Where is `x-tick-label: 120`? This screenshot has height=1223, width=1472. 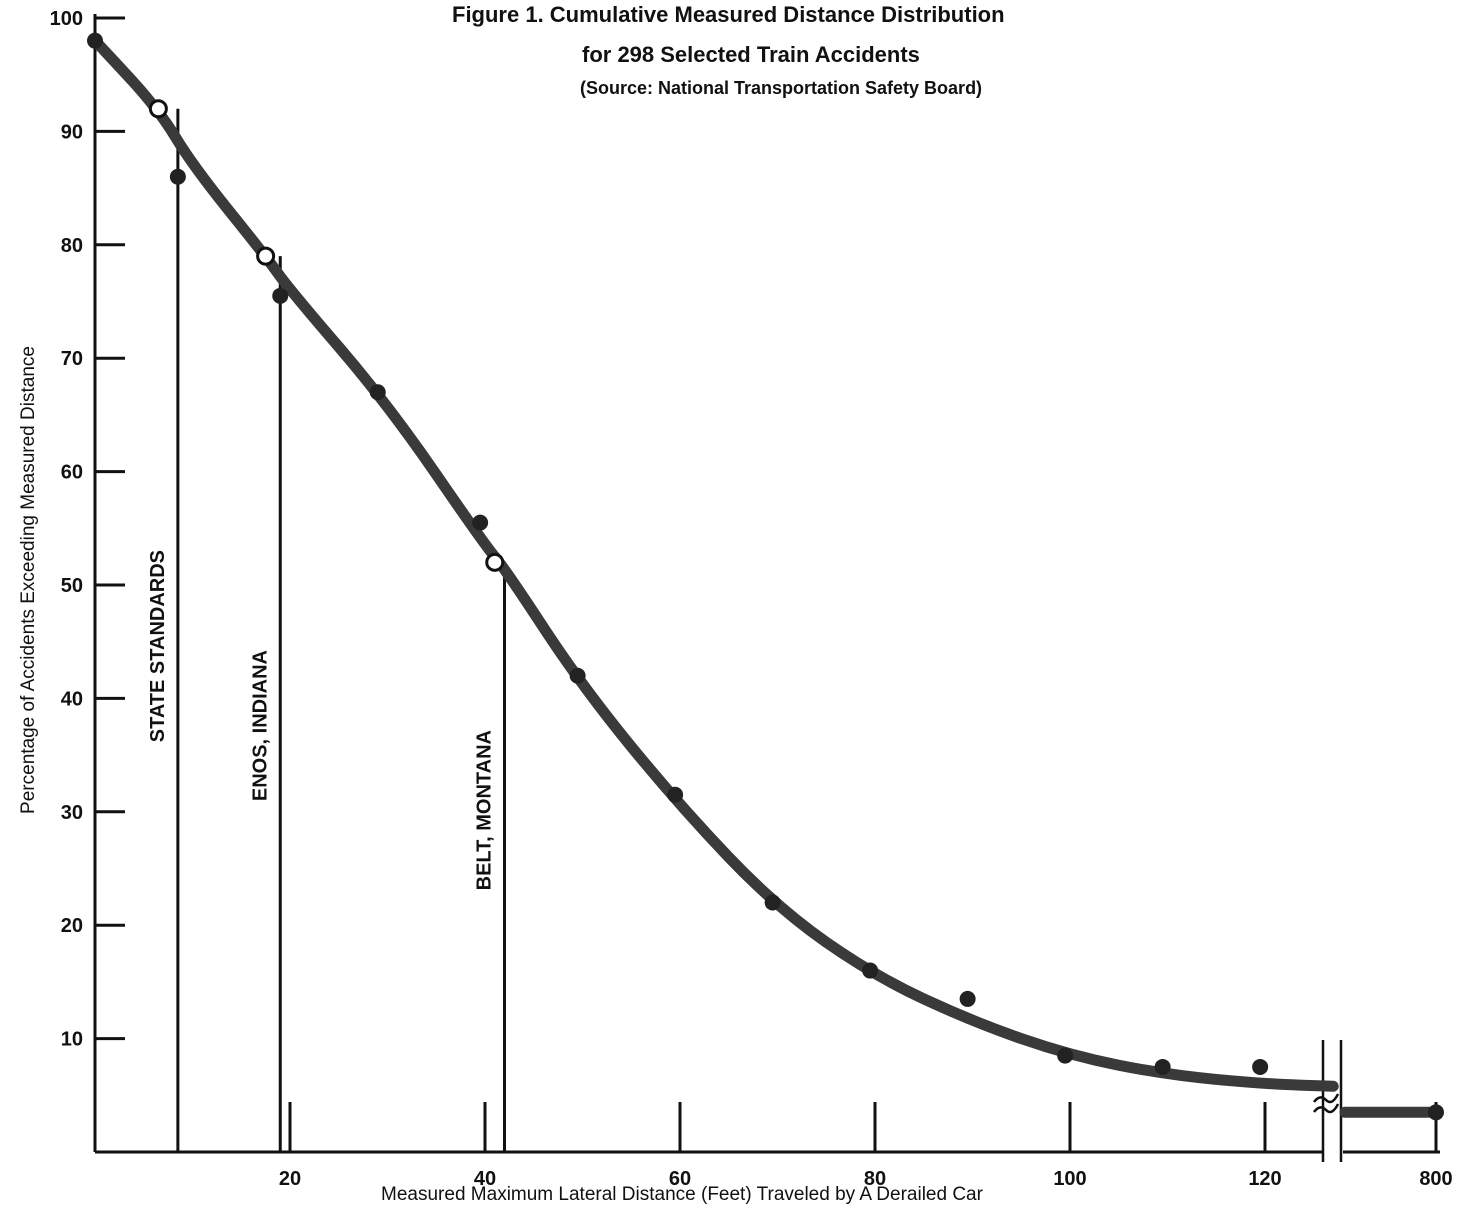 x-tick-label: 120 is located at coordinates (1264, 1179).